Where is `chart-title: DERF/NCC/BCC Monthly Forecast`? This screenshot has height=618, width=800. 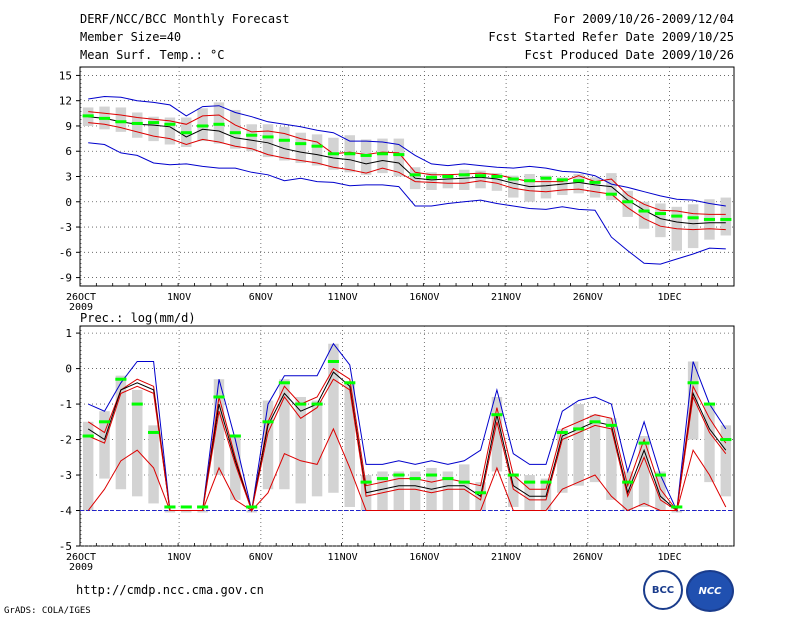
chart-title: DERF/NCC/BCC Monthly Forecast is located at coordinates (185, 19).